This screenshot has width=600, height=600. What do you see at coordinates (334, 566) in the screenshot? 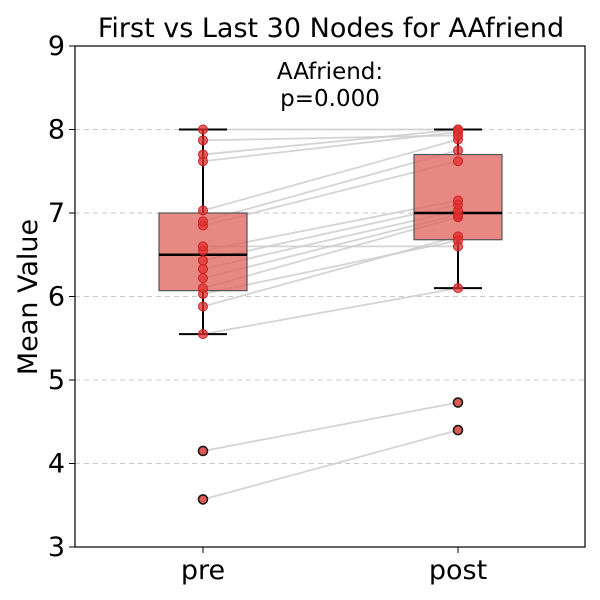
I see `x-axis-ticks: pre post` at bounding box center [334, 566].